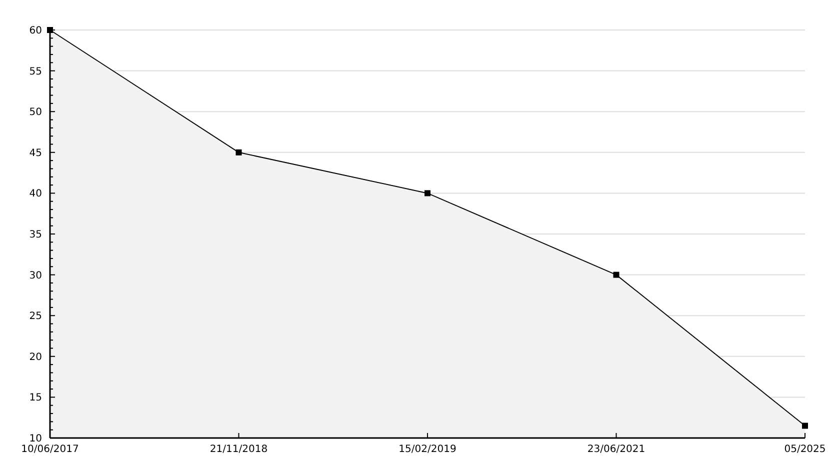  Describe the element at coordinates (35, 31) in the screenshot. I see `y-tick-label: 60` at that location.